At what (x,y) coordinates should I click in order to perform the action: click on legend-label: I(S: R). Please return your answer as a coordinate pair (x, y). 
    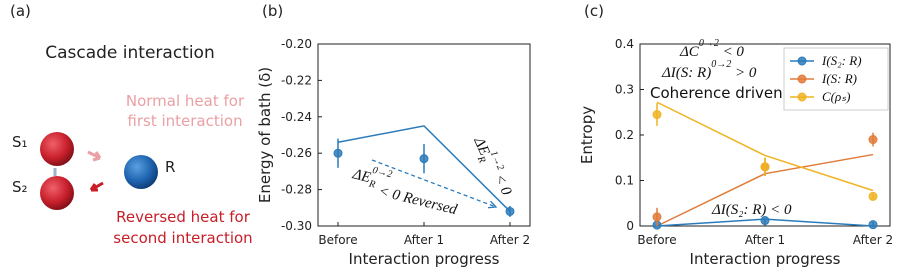
    Looking at the image, I should click on (839, 78).